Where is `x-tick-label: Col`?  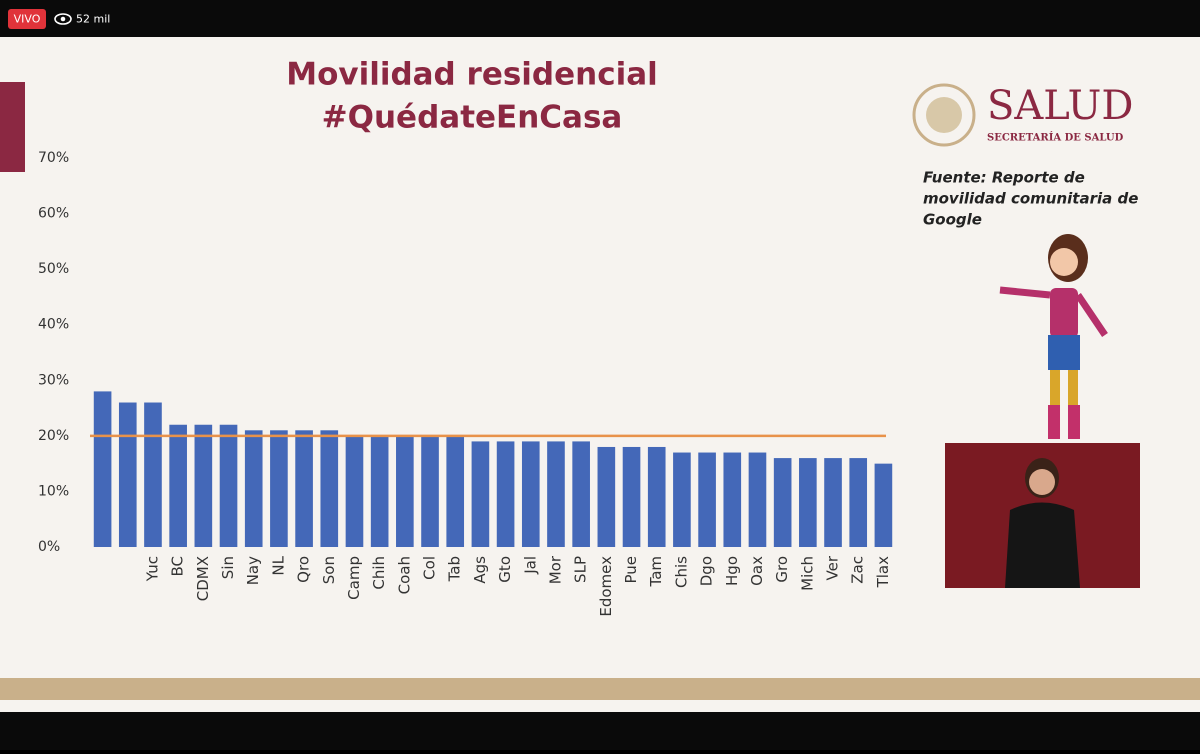
x-tick-label: Col is located at coordinates (430, 568).